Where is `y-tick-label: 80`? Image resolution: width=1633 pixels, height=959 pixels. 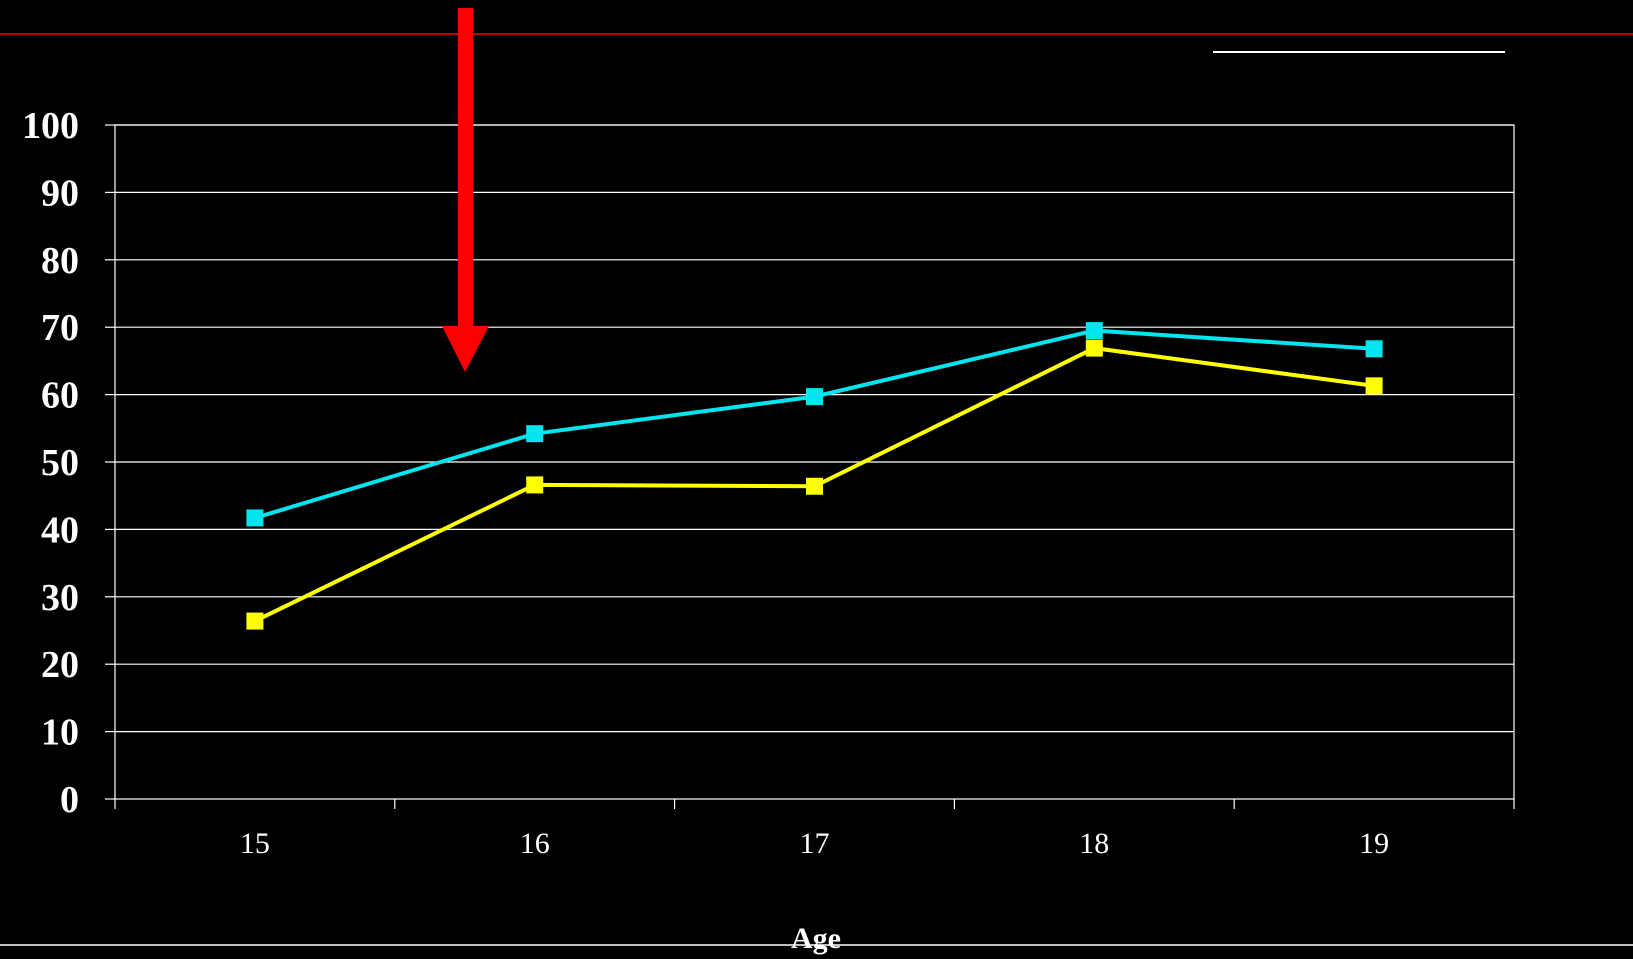
y-tick-label: 80 is located at coordinates (60, 261).